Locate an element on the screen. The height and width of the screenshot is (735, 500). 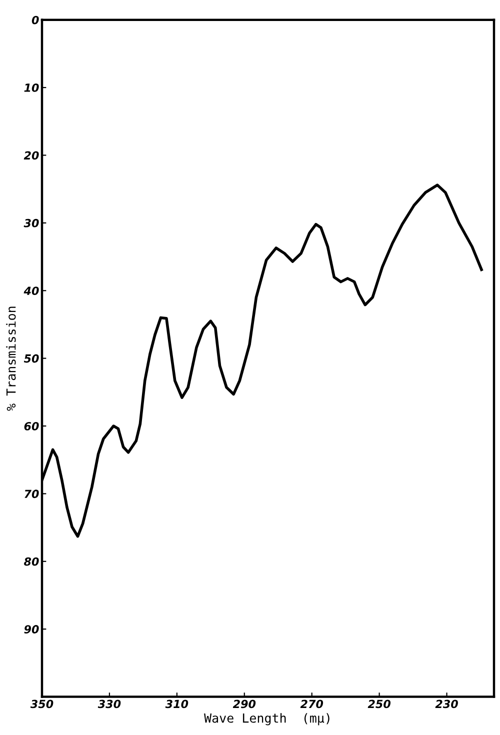
x-tick-label: 230 is located at coordinates (446, 704).